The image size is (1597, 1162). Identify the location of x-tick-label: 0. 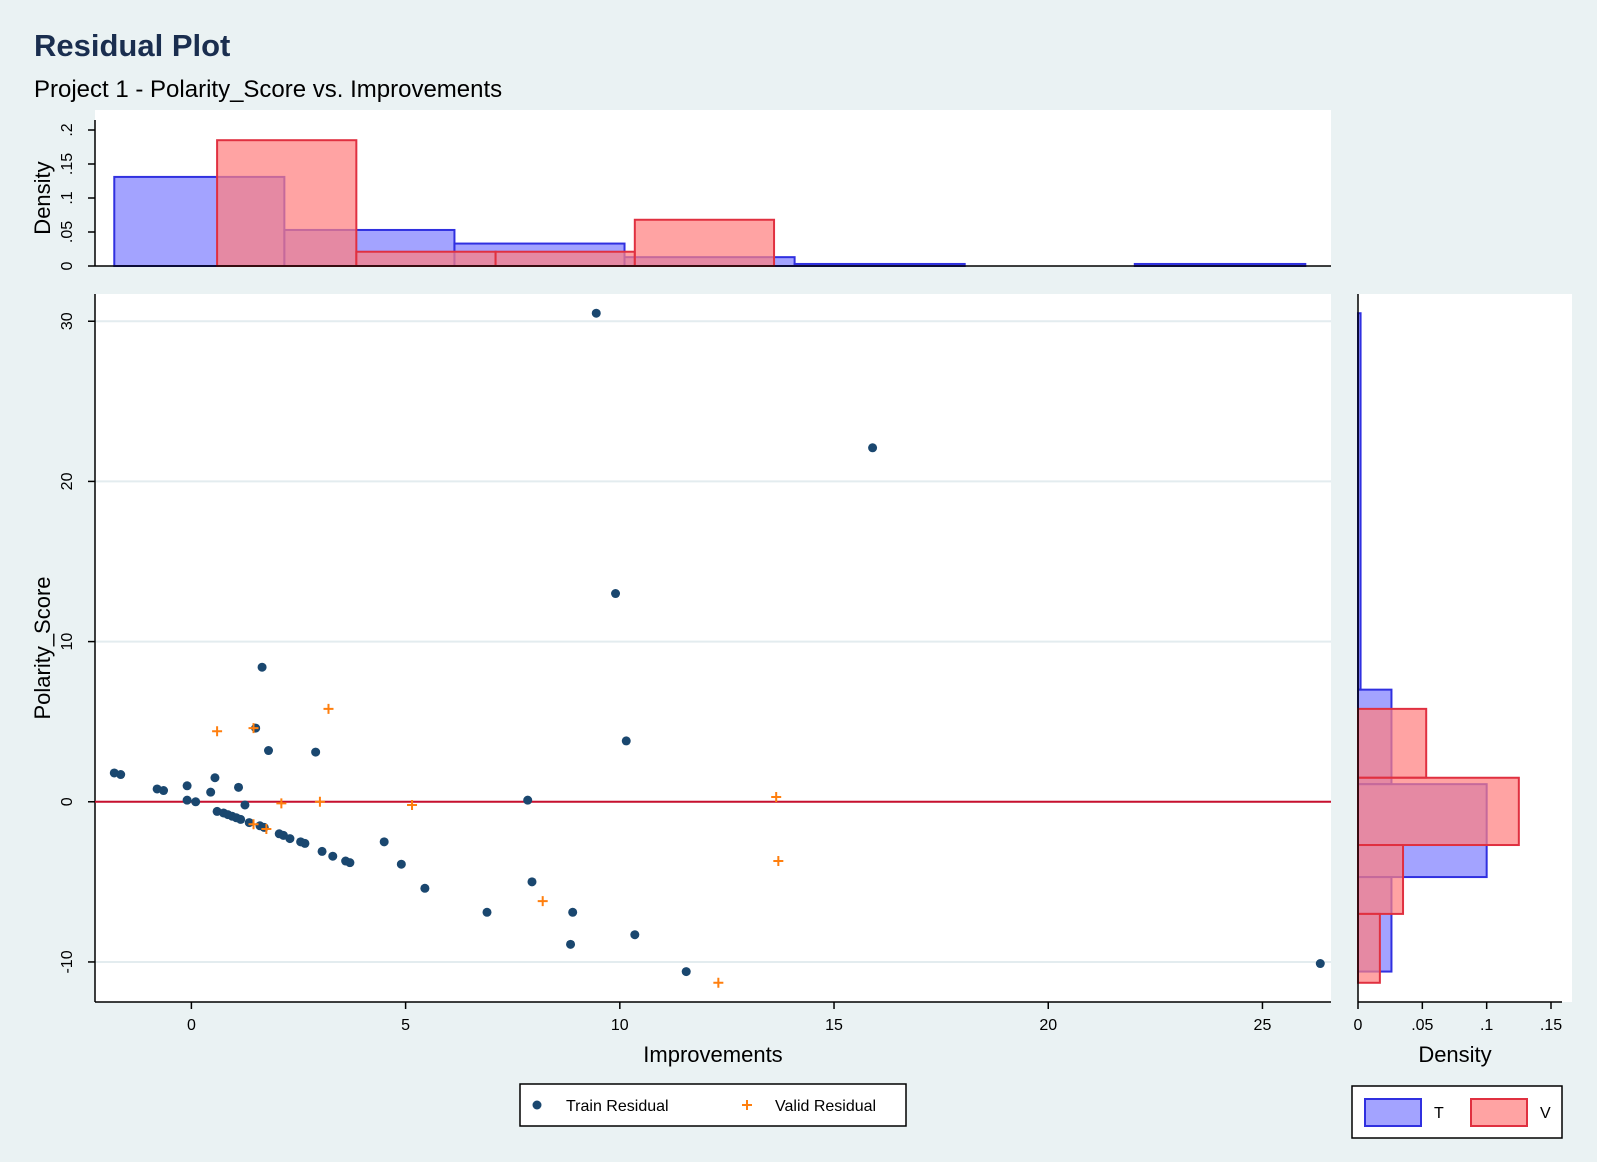
(191, 1025).